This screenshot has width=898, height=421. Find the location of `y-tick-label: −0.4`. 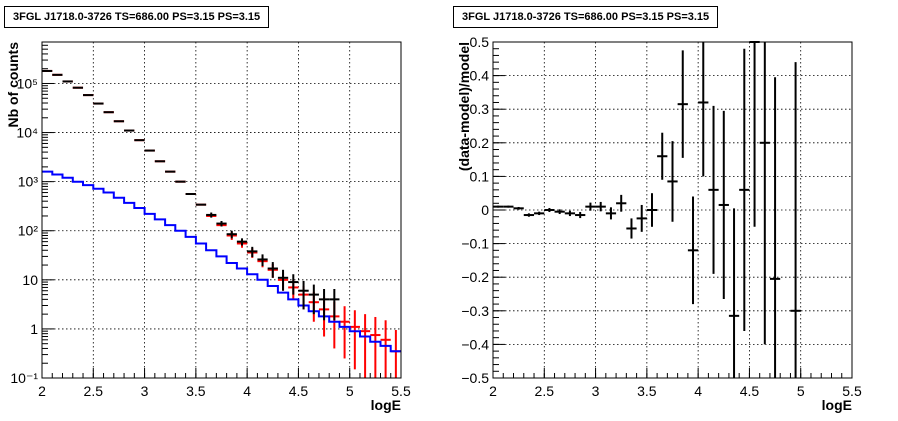

y-tick-label: −0.4 is located at coordinates (475, 344).